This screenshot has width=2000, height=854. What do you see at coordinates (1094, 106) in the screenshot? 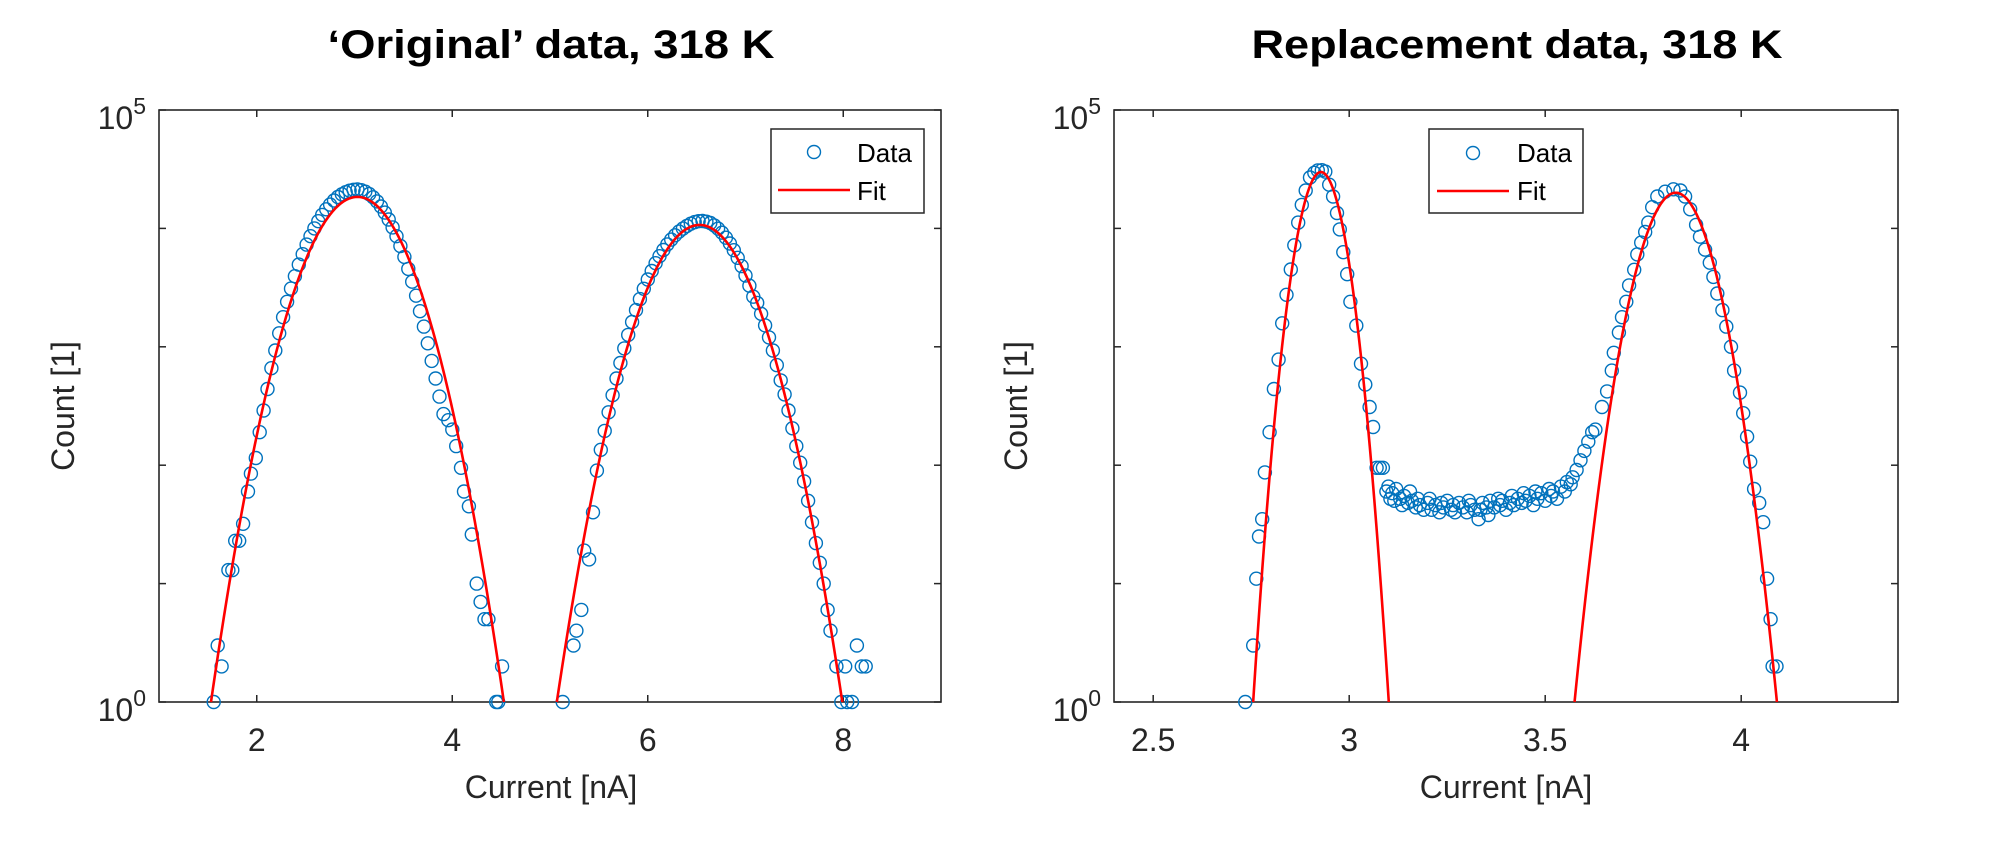
I see `y-tick-label-exponent: 5` at bounding box center [1094, 106].